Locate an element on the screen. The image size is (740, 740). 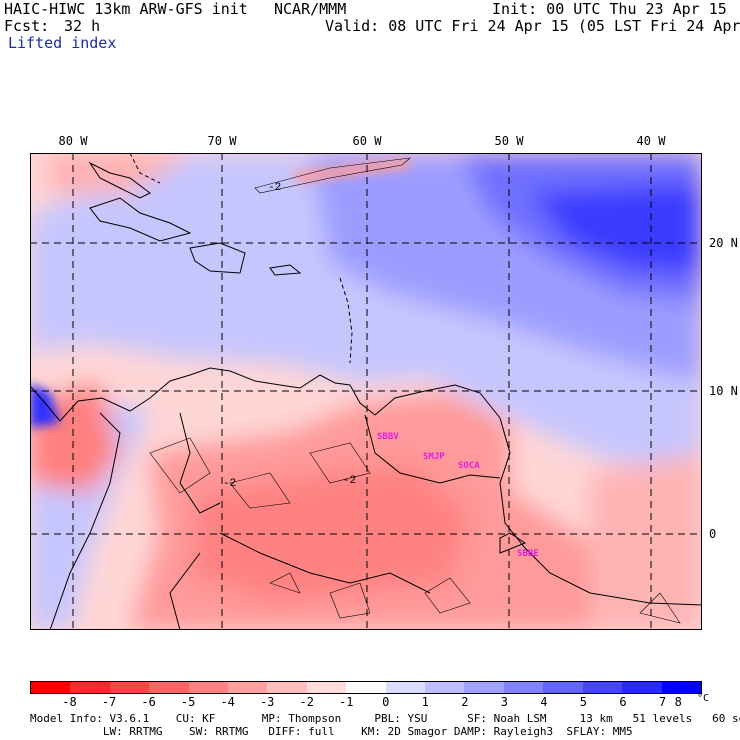
color-bar-tick-label: -8 is located at coordinates (69, 702).